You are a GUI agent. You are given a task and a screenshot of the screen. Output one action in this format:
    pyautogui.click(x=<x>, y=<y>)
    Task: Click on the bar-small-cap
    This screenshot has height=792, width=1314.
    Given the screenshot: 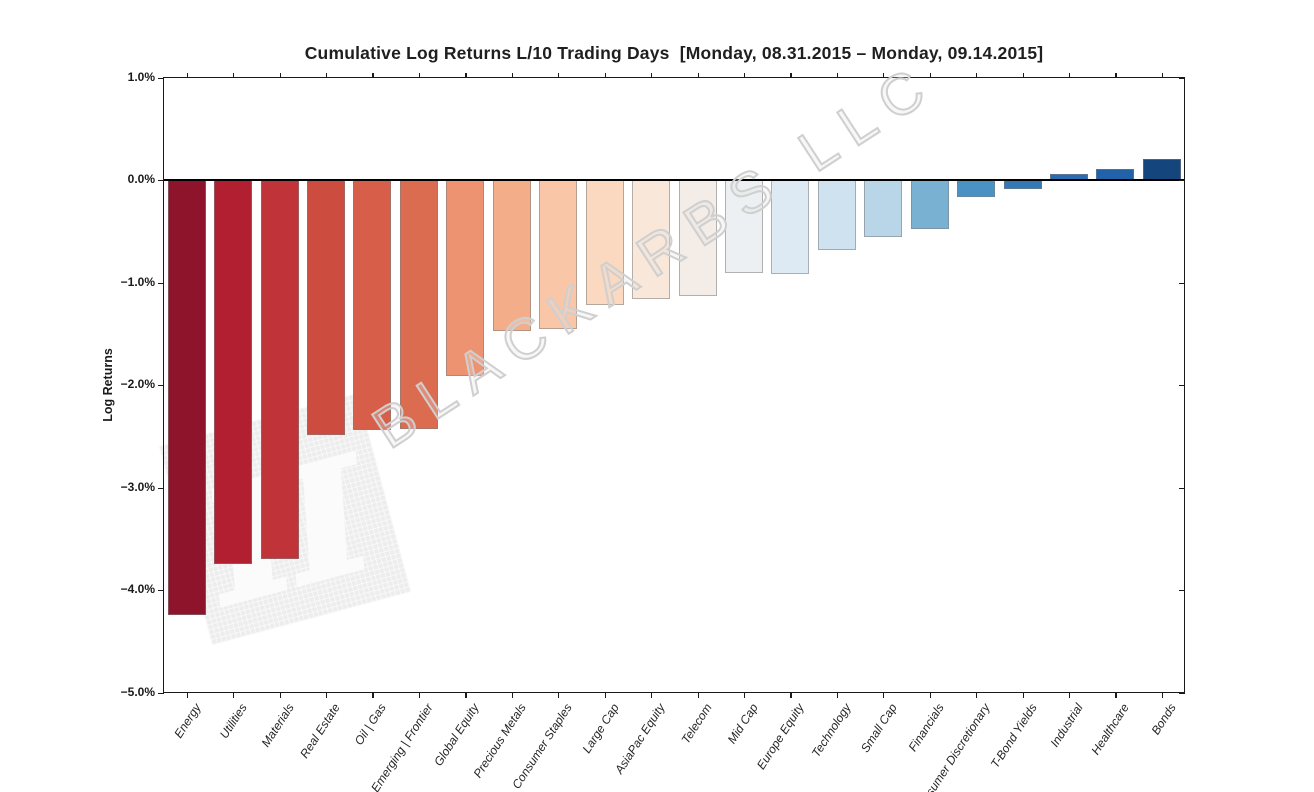 What is the action you would take?
    pyautogui.click(x=883, y=209)
    